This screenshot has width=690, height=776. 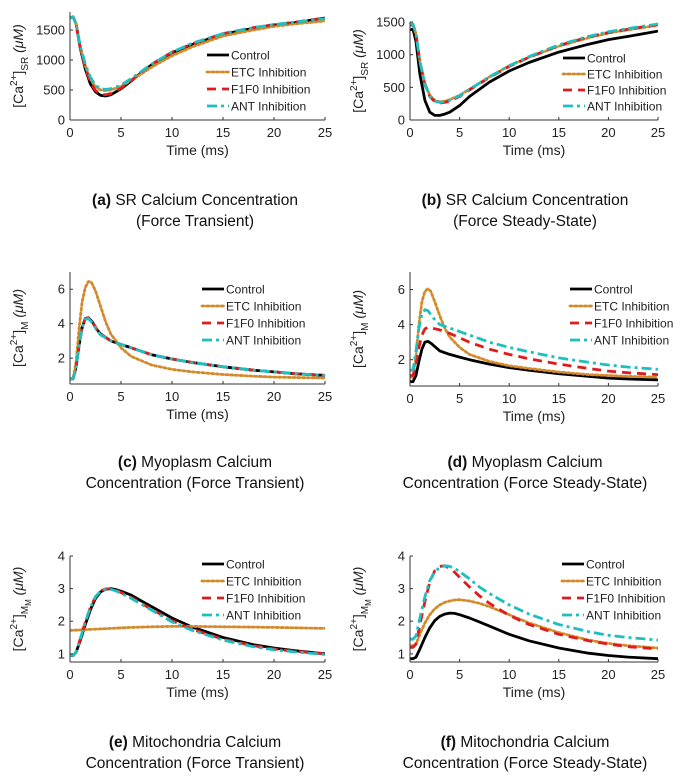 I want to click on panel-f-y-label-close: ], so click(x=358, y=616).